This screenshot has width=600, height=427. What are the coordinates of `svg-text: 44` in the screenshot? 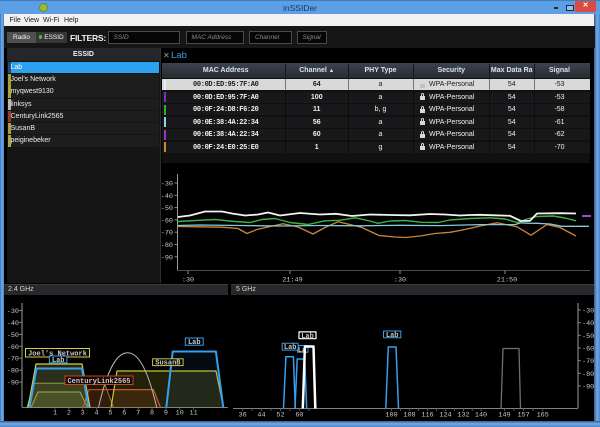 It's located at (261, 416).